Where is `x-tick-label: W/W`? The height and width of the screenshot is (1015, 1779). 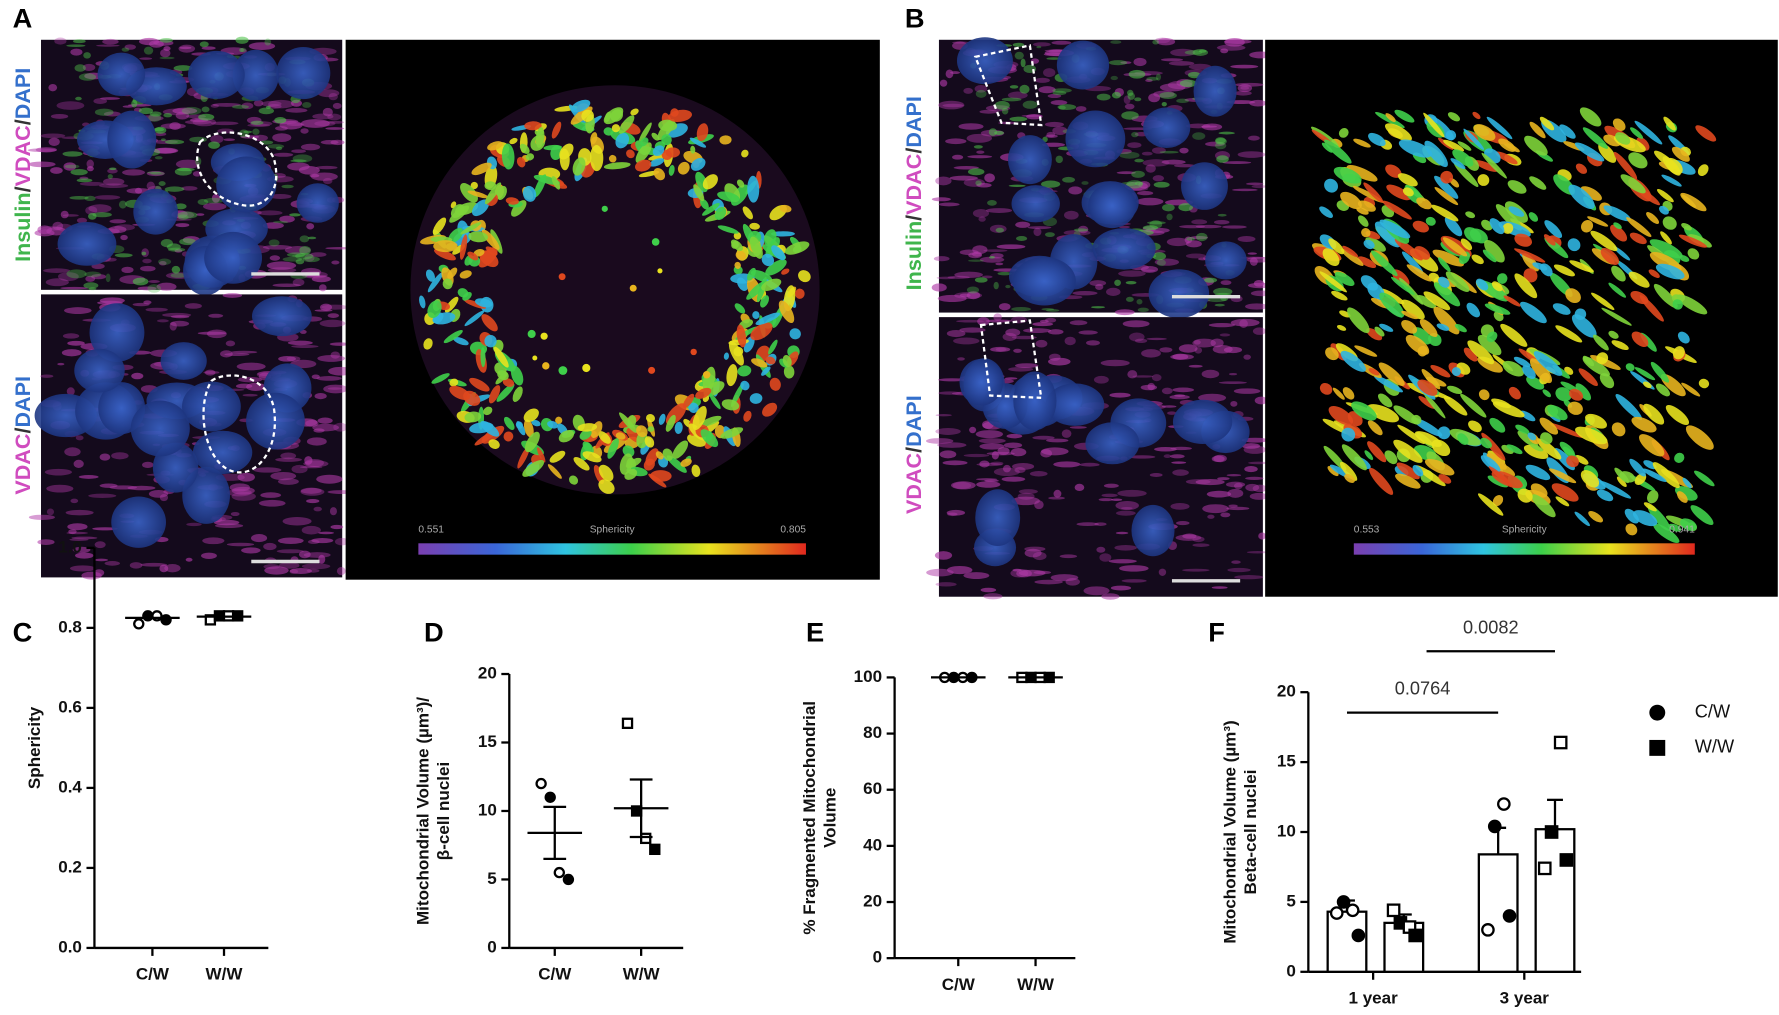 x-tick-label: W/W is located at coordinates (642, 974).